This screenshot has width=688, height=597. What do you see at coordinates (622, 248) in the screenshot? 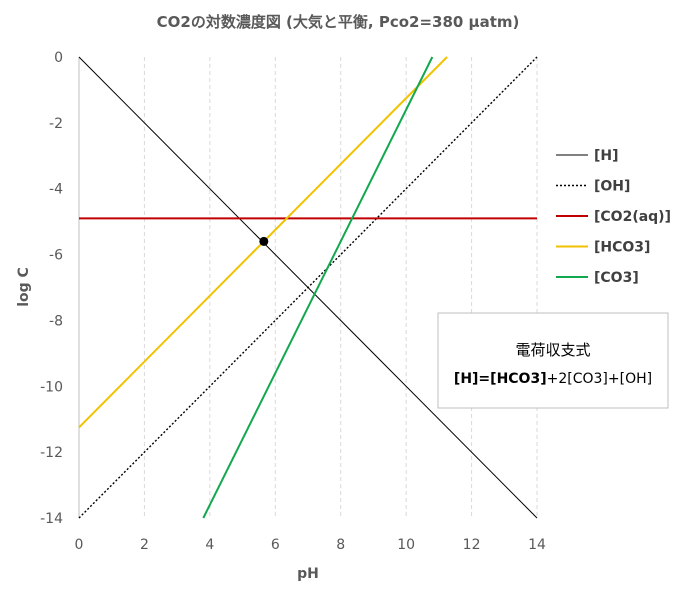
I see `legend-label: [HCO3]` at bounding box center [622, 248].